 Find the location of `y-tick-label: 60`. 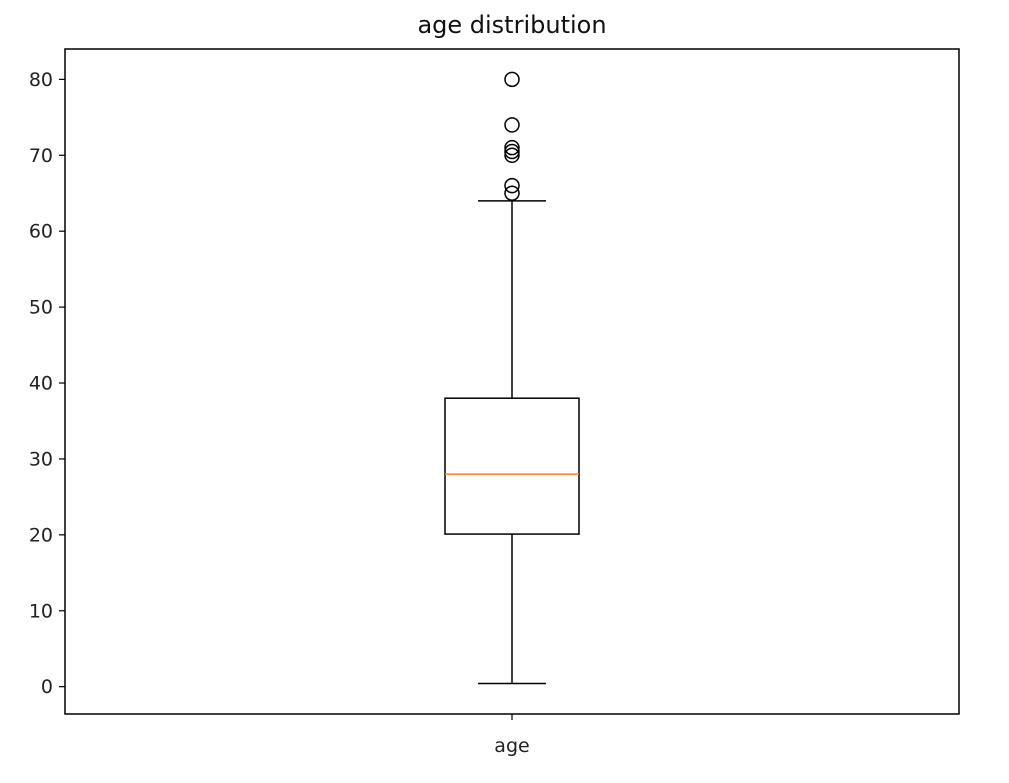

y-tick-label: 60 is located at coordinates (41, 232).